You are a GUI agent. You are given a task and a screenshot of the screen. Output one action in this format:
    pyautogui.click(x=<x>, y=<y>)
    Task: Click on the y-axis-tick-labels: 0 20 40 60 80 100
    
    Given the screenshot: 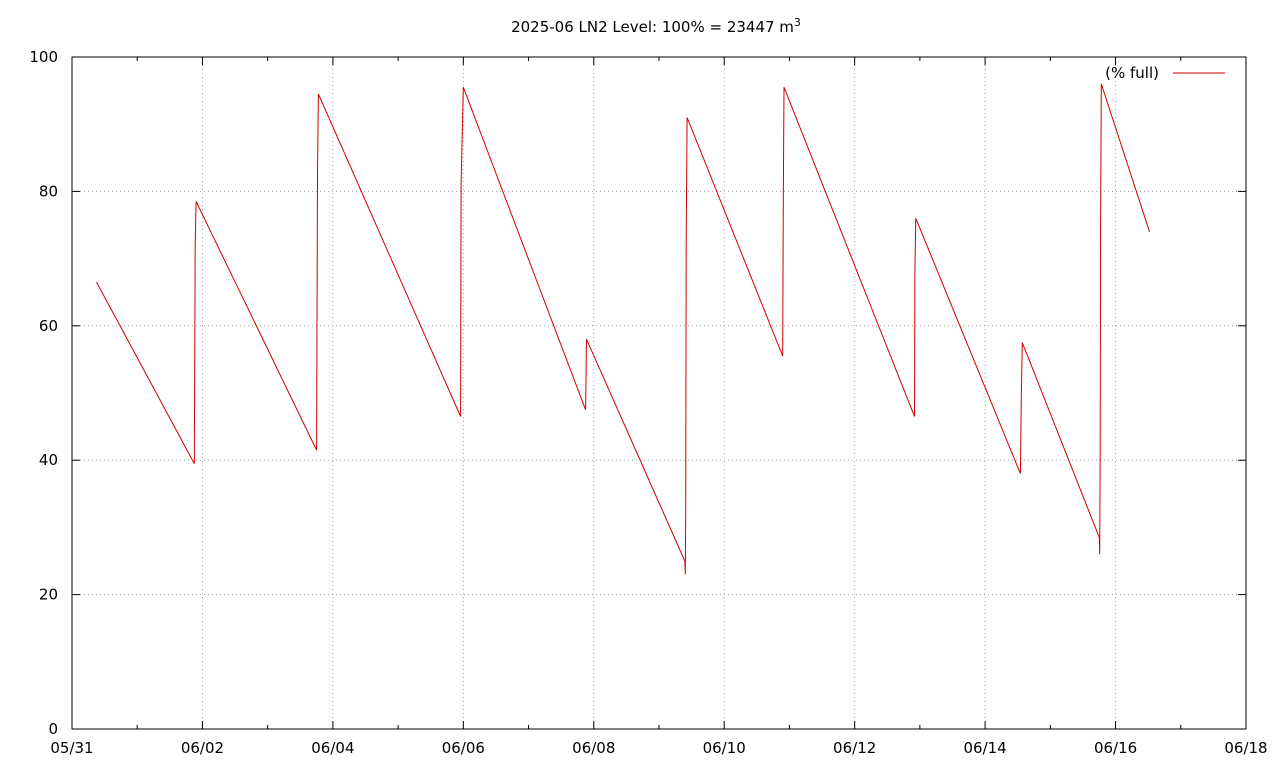 What is the action you would take?
    pyautogui.click(x=43, y=393)
    